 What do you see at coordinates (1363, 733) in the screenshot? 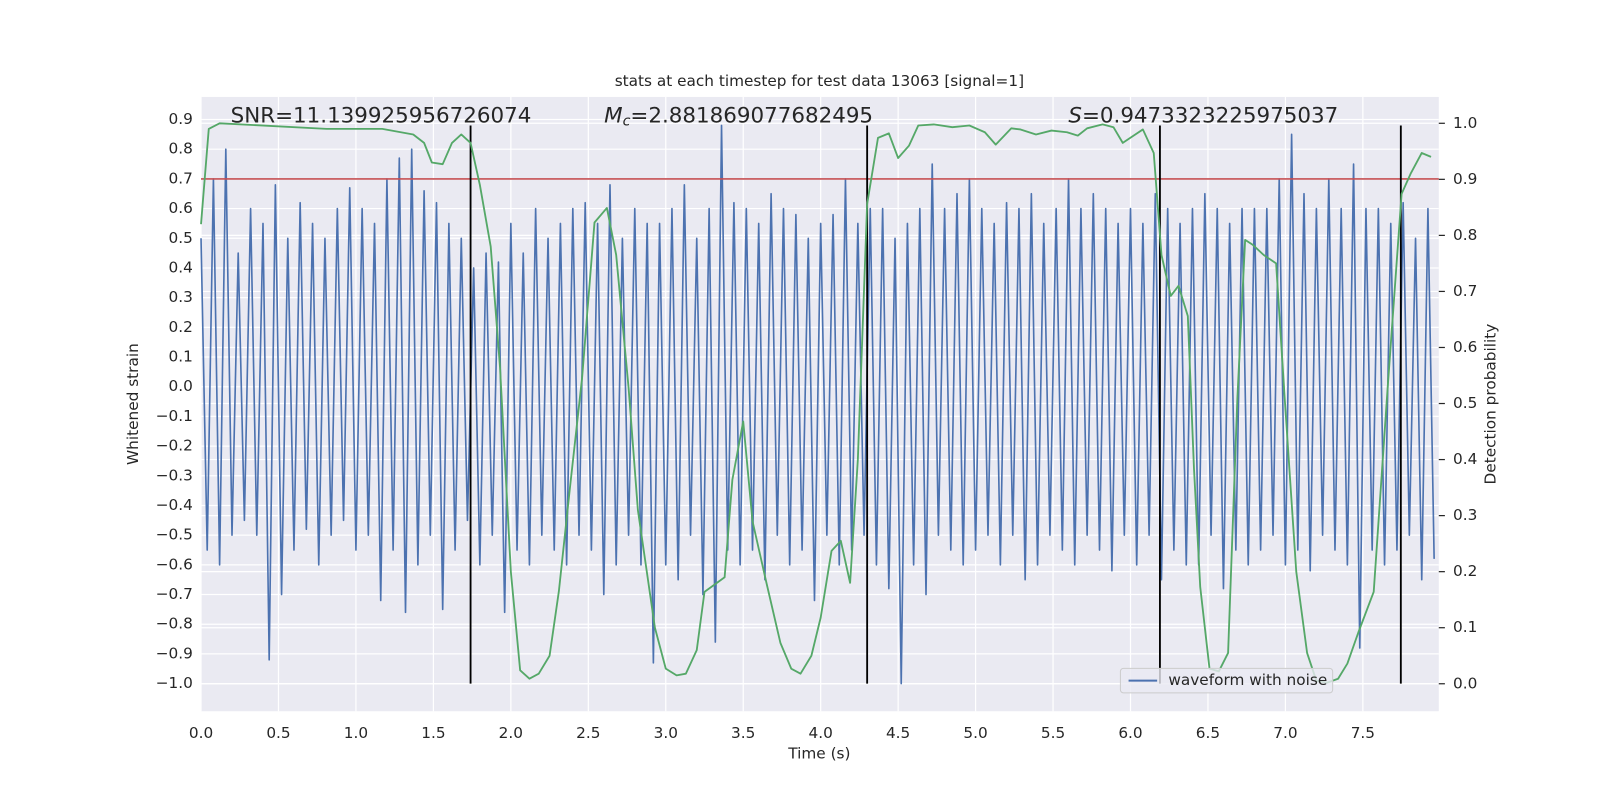
I see `x-tick-label: 7.5` at bounding box center [1363, 733].